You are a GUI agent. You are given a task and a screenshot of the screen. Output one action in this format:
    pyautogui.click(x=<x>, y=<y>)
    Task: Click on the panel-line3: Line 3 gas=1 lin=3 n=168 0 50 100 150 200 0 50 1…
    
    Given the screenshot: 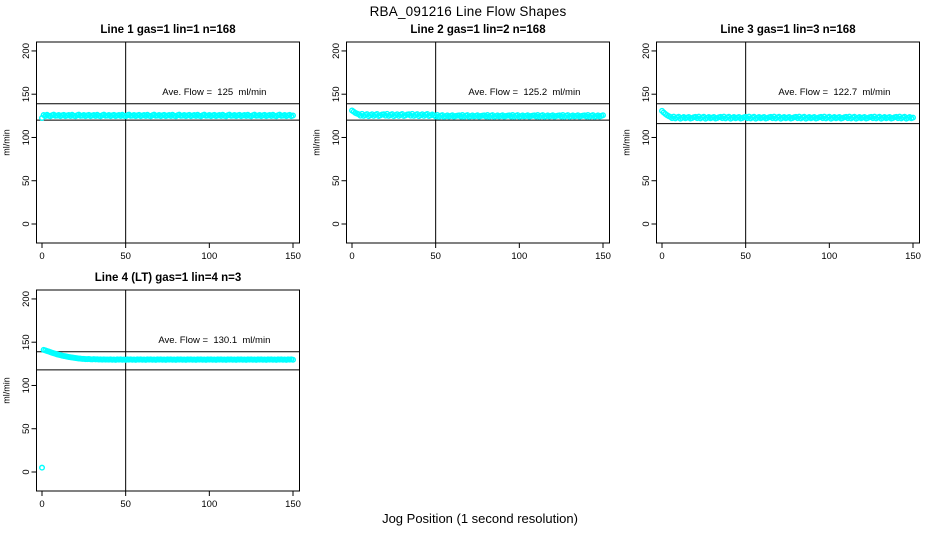 What is the action you would take?
    pyautogui.click(x=771, y=143)
    